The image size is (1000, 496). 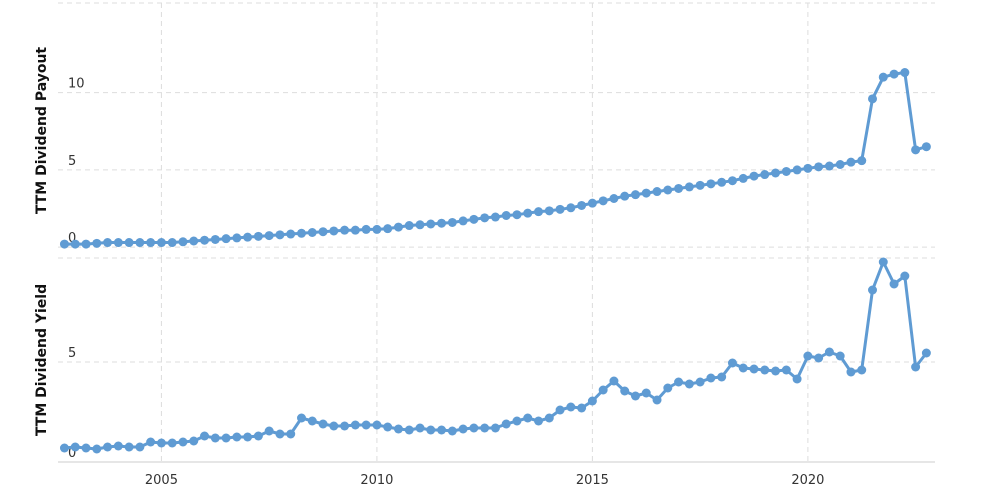 What do you see at coordinates (72, 238) in the screenshot?
I see `y-tick-label: 0` at bounding box center [72, 238].